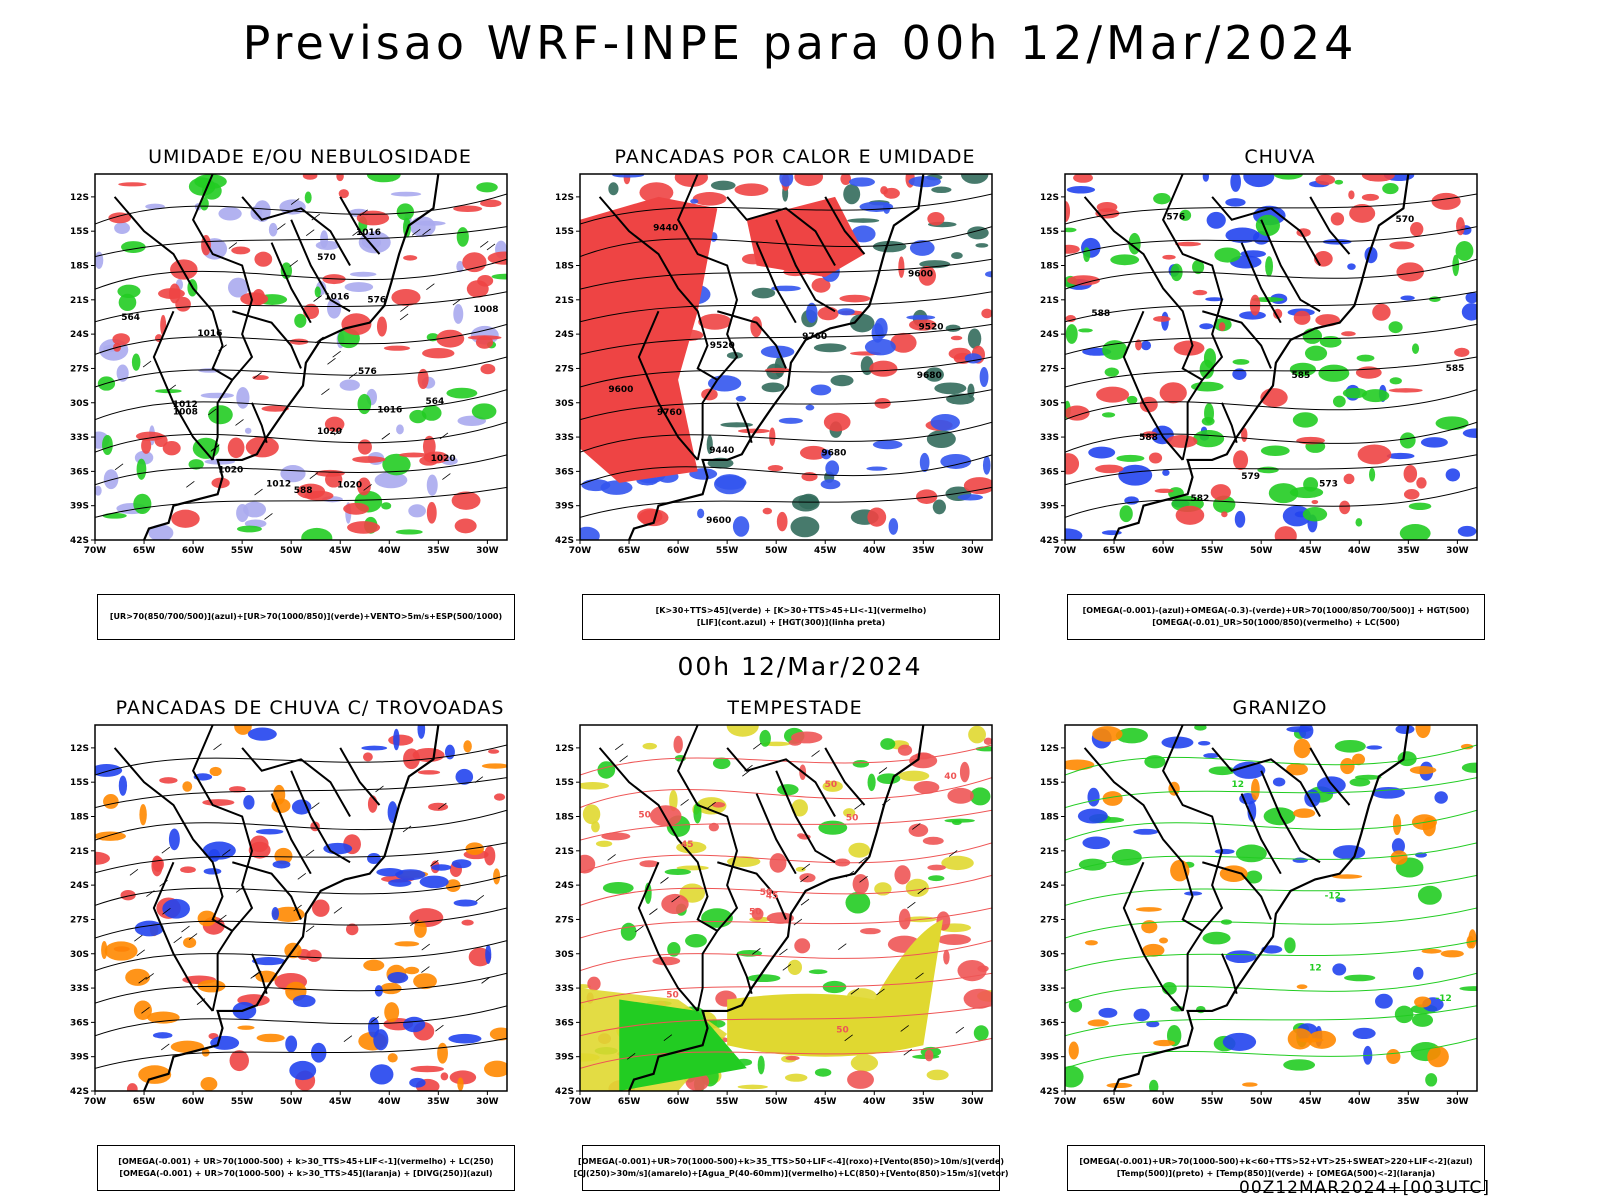 The width and height of the screenshot is (1600, 1200). I want to click on contour-label: 1020, so click(329, 432).